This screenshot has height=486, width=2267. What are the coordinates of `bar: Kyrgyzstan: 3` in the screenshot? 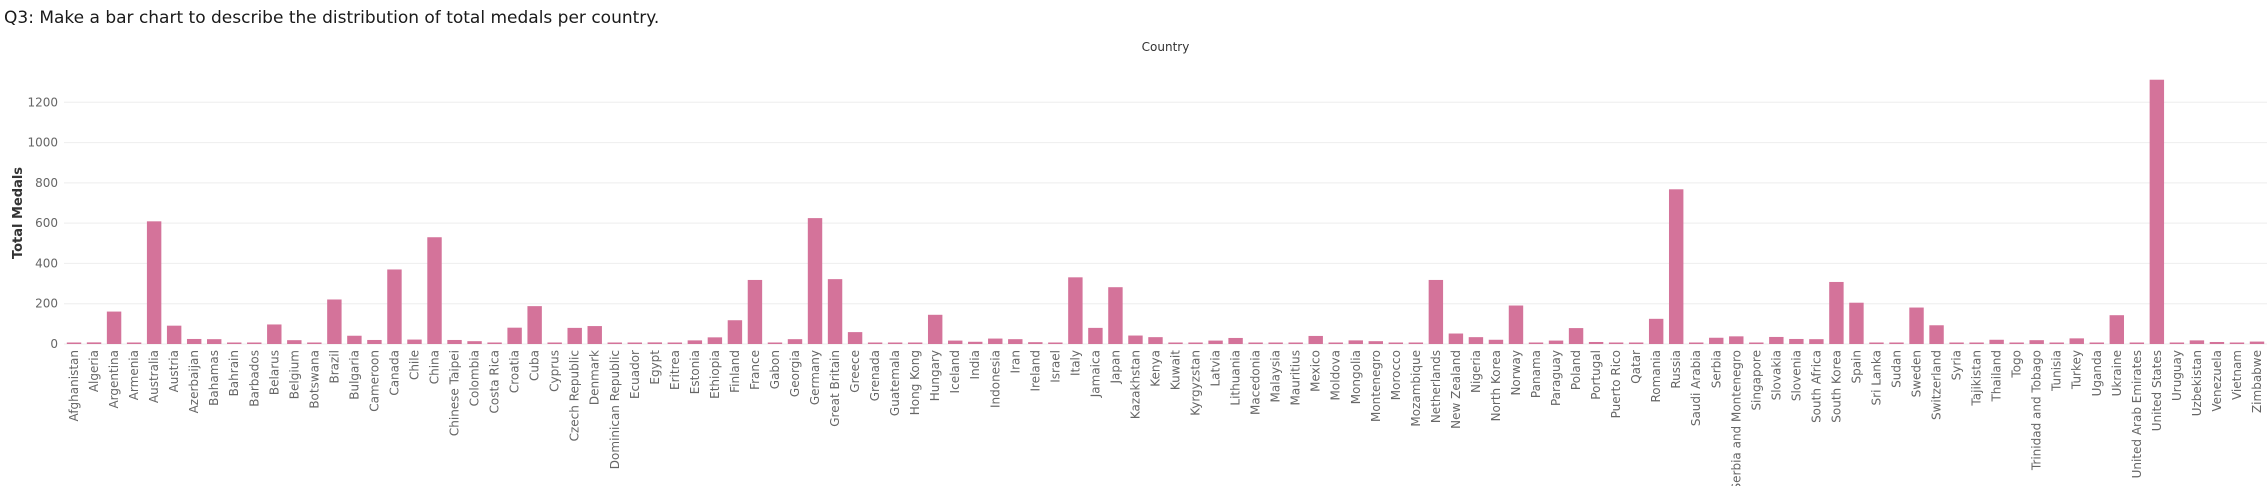 It's located at (1195, 343).